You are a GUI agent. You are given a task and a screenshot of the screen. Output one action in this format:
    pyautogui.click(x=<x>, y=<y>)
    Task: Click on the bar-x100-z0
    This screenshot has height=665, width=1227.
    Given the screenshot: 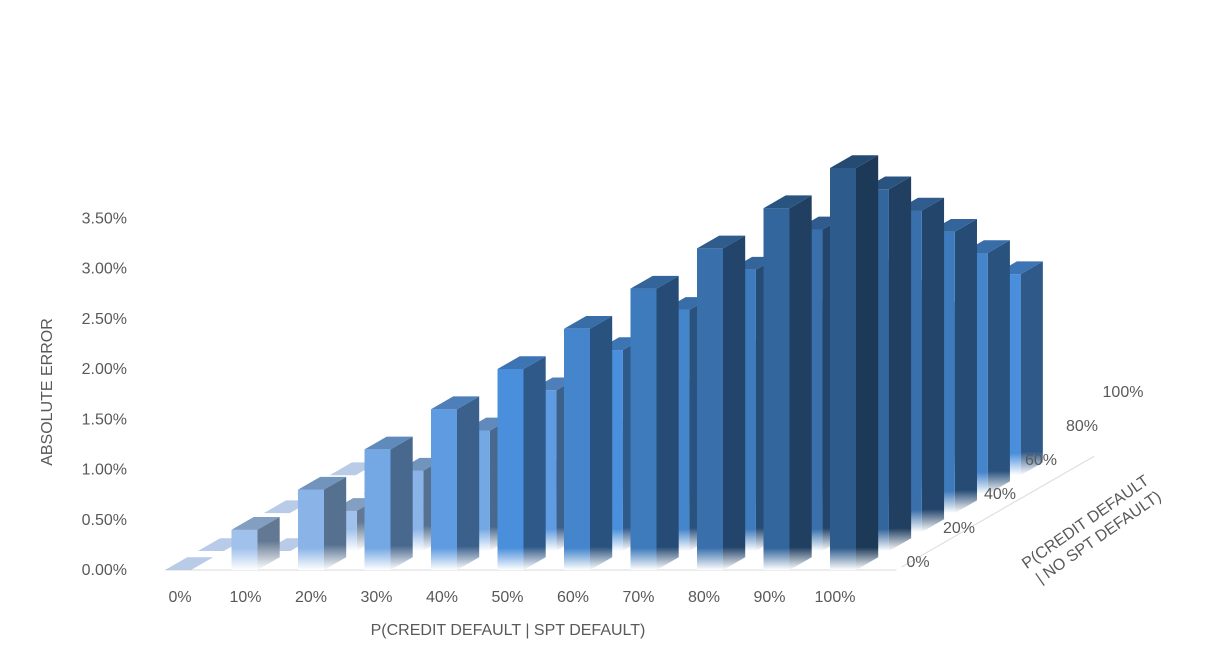 What is the action you would take?
    pyautogui.click(x=854, y=362)
    